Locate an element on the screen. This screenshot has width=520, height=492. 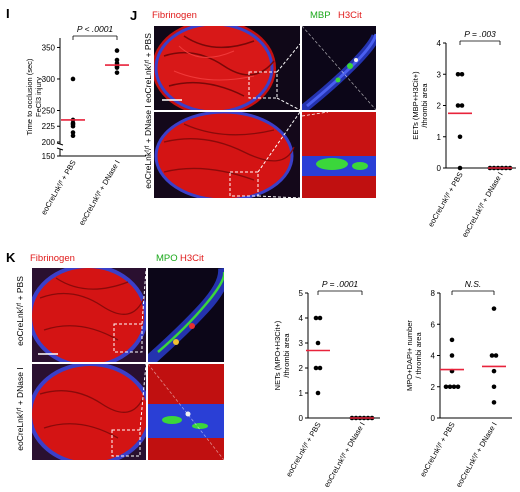
y-axis-label-2: FeCl3 injury is located at coordinates (38, 97).